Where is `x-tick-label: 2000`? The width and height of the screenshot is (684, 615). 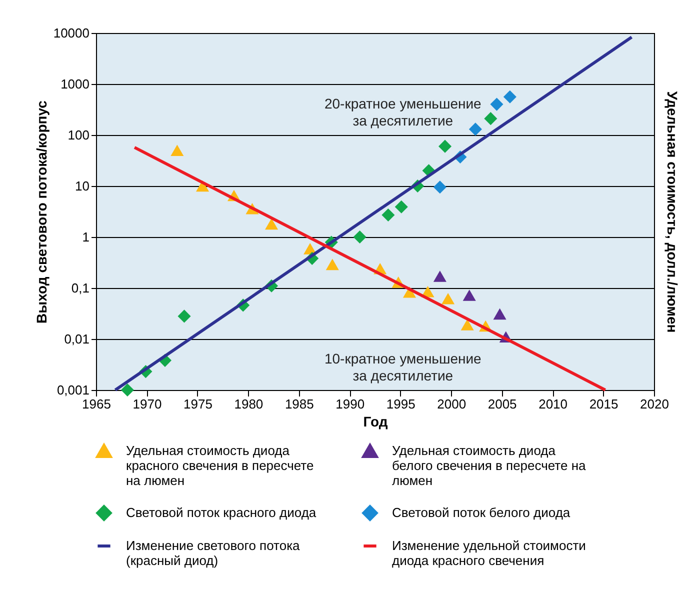 x-tick-label: 2000 is located at coordinates (451, 404).